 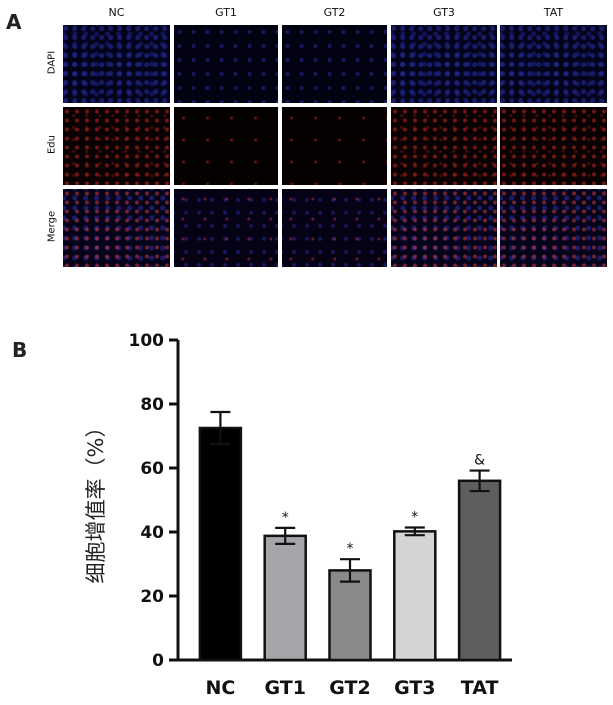 I want to click on y-tick-label-20: 20, so click(x=152, y=597).